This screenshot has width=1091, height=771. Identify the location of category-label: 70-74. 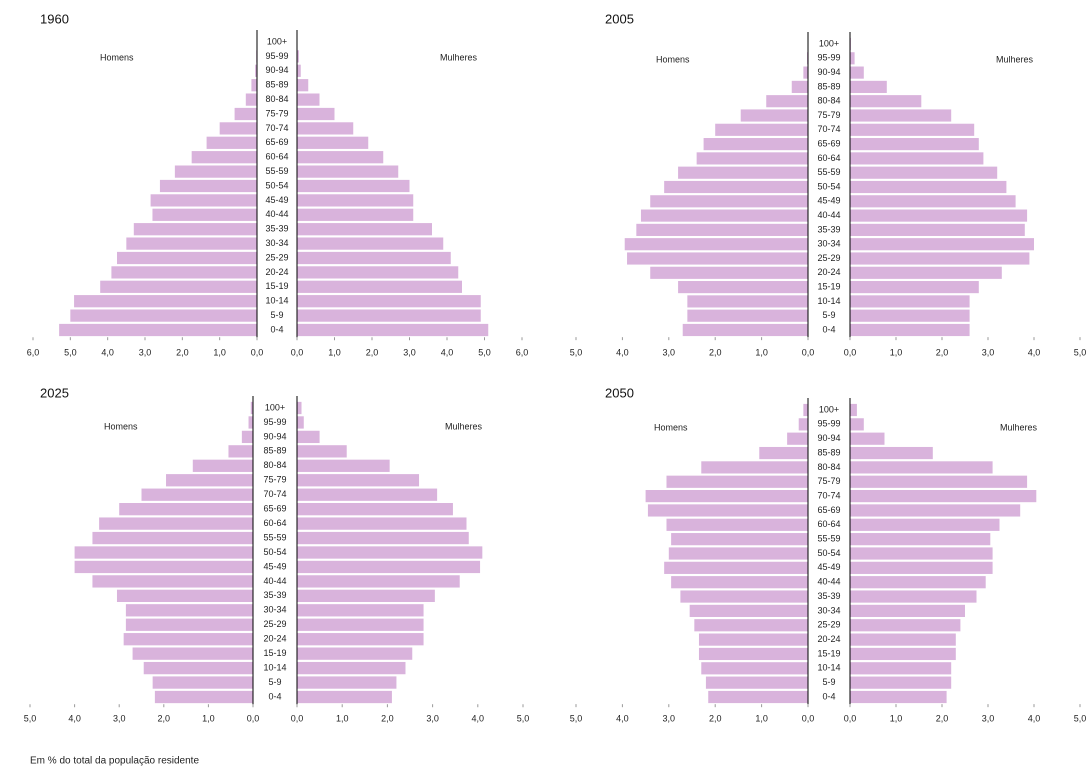
(274, 494).